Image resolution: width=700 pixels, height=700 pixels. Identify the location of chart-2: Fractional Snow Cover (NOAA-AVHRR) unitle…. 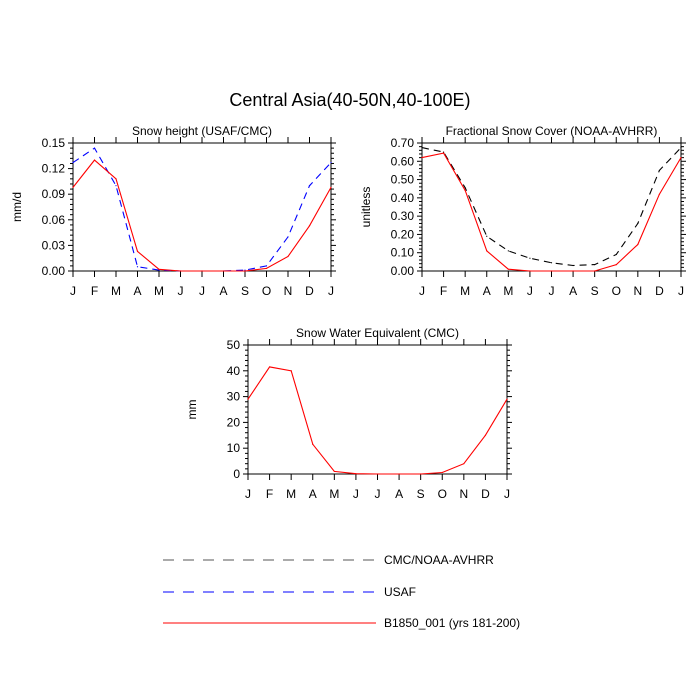
(522, 211).